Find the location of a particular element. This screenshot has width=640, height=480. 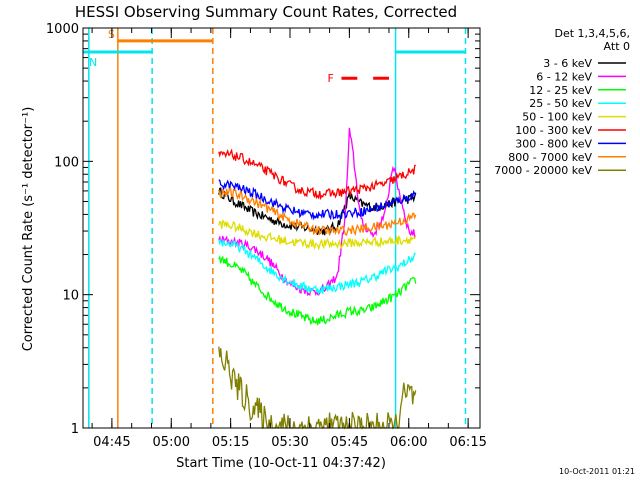

legend-title-line: Det 1,3,4,5,6, is located at coordinates (592, 33).